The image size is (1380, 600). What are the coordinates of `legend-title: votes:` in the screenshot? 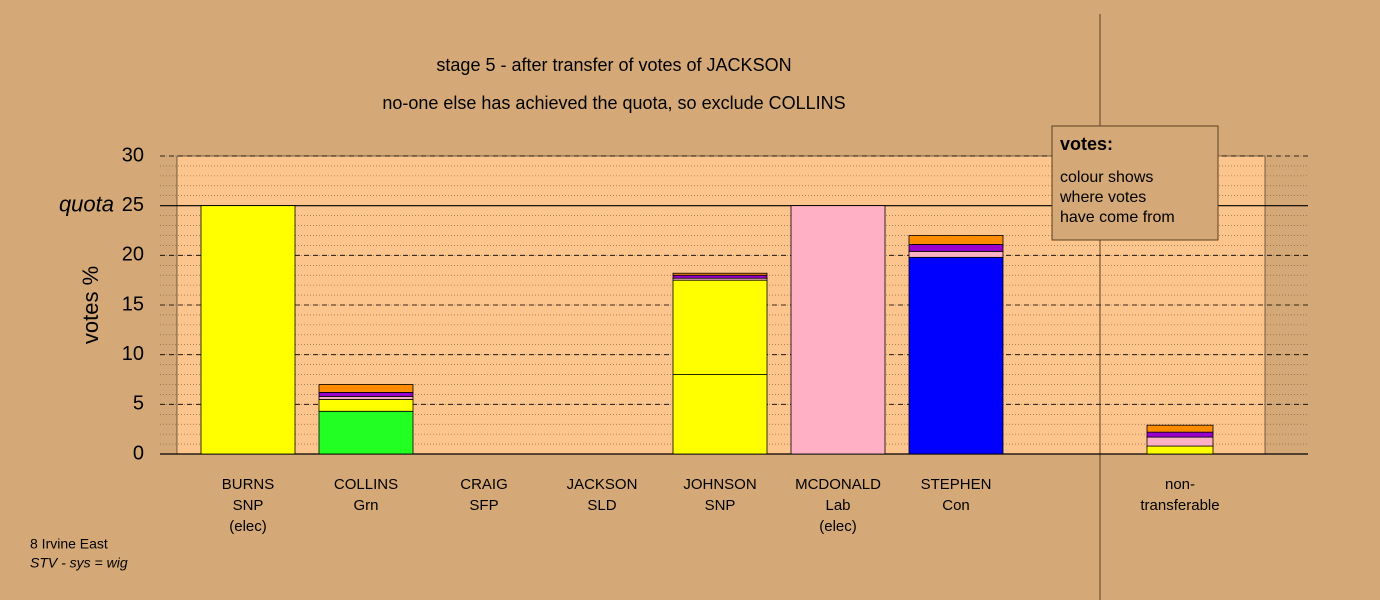 It's located at (1086, 144).